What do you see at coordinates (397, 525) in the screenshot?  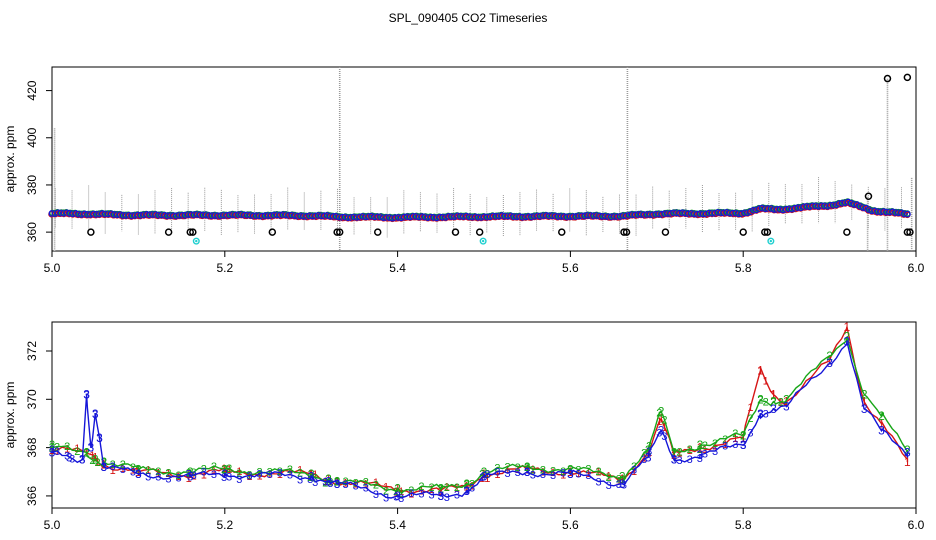 I see `bottom-x-tick-label: 5.4` at bounding box center [397, 525].